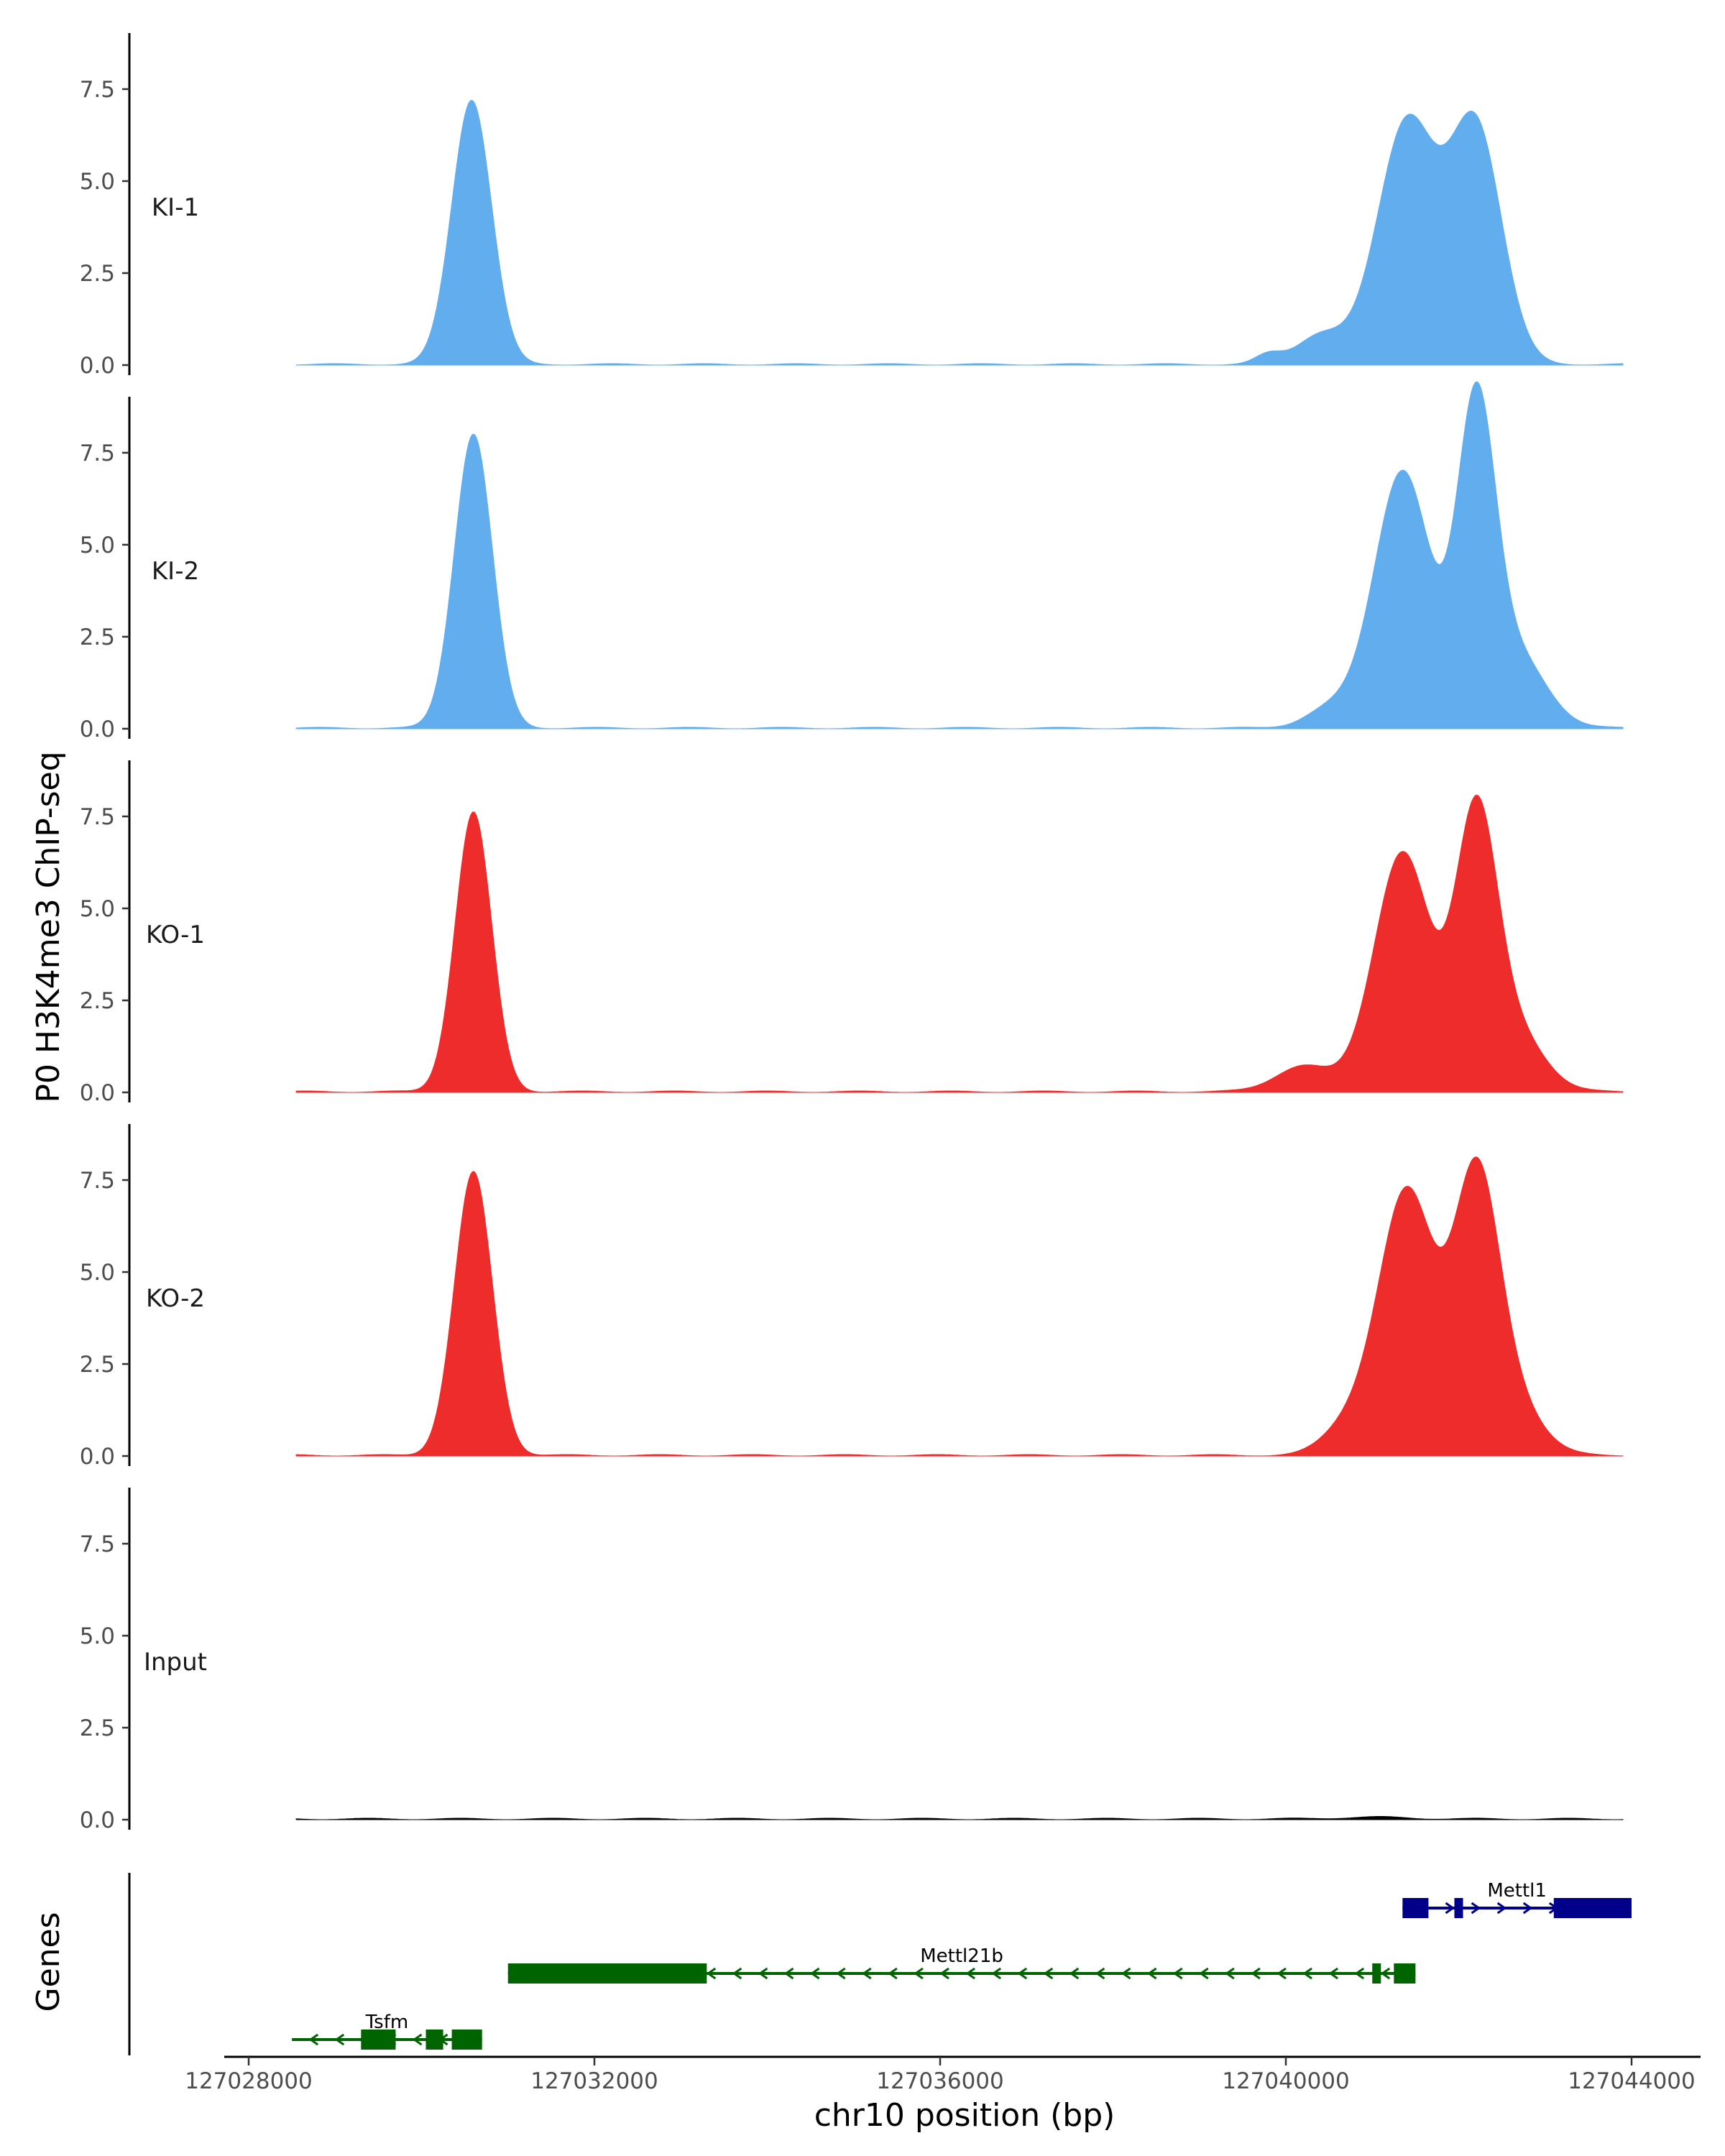 This screenshot has width=1725, height=2156. I want to click on track-label: KO-1, so click(175, 935).